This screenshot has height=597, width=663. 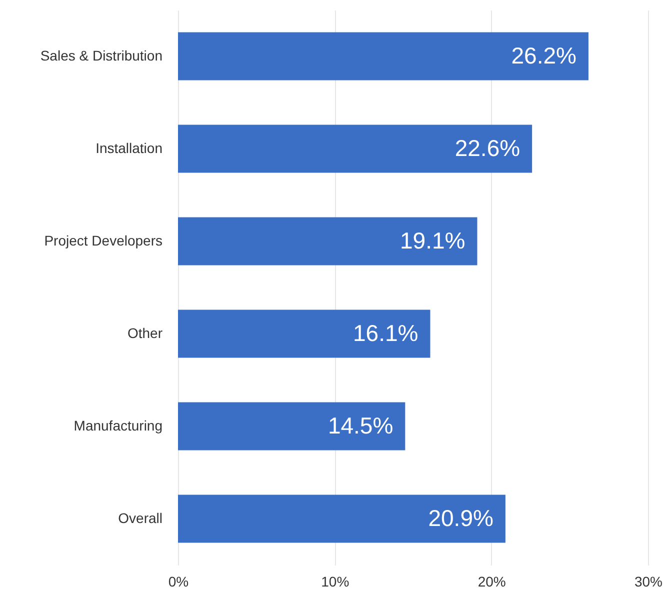 I want to click on x-tick-label: 10%, so click(x=335, y=582).